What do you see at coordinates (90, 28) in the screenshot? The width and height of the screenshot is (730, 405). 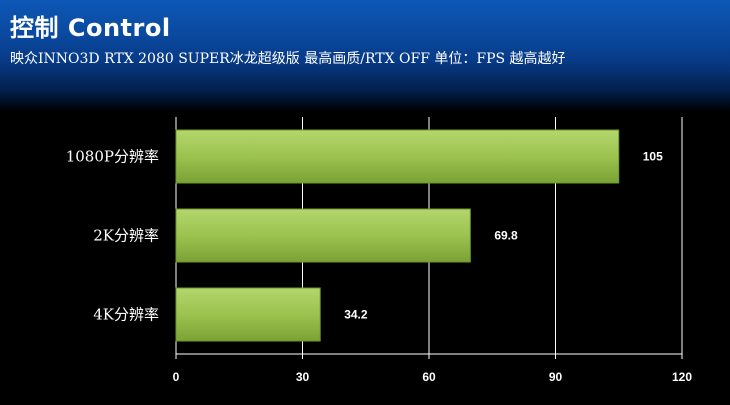 I see `chart-title: 控制 Control` at bounding box center [90, 28].